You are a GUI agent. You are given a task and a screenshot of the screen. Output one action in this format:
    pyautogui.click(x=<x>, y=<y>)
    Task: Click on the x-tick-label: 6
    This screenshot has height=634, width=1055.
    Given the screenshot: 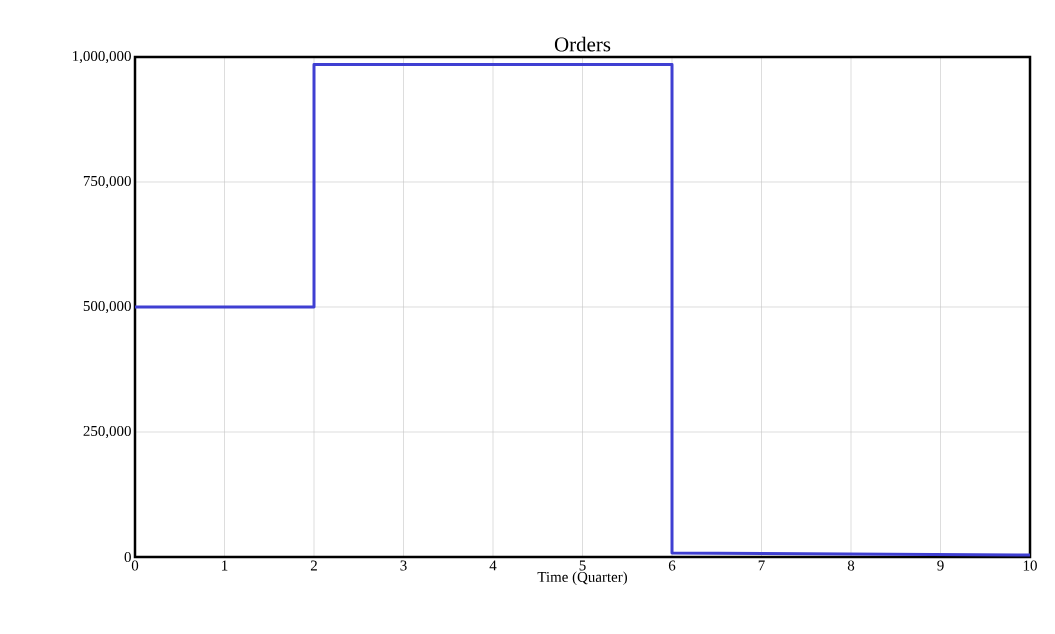 What is the action you would take?
    pyautogui.click(x=672, y=565)
    